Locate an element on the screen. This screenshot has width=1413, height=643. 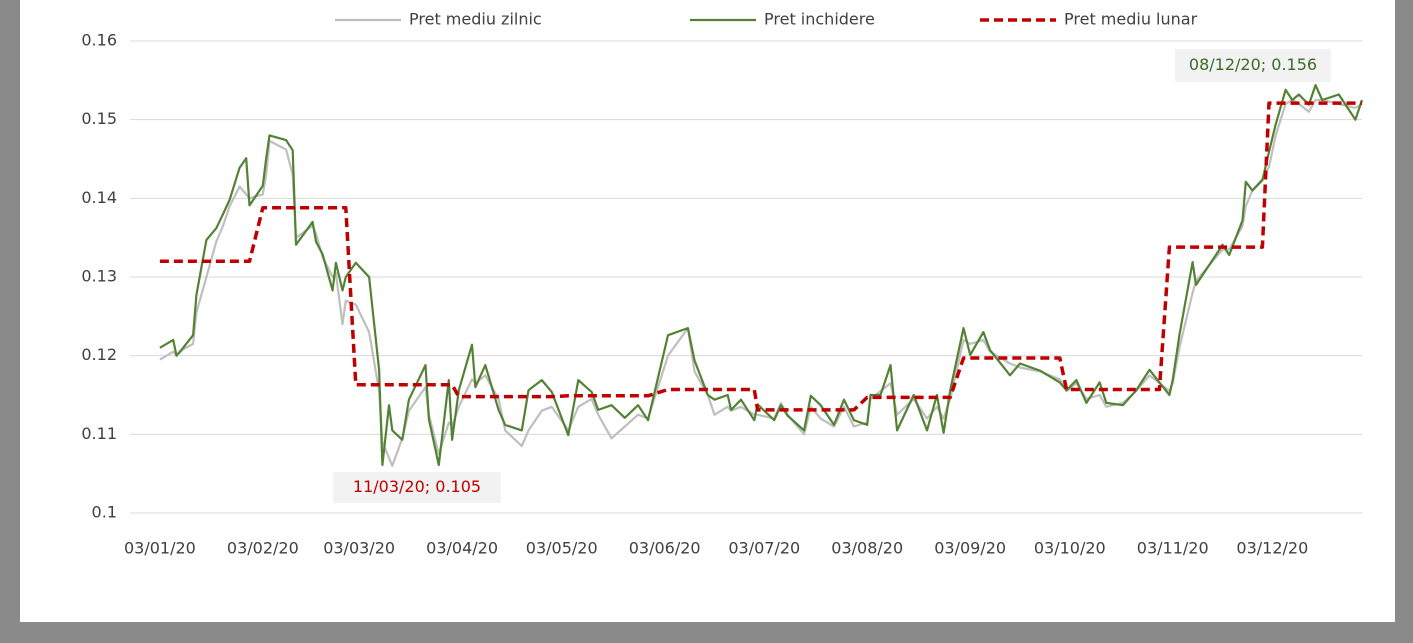
x-tick-label: 03/05/20 is located at coordinates (562, 548).